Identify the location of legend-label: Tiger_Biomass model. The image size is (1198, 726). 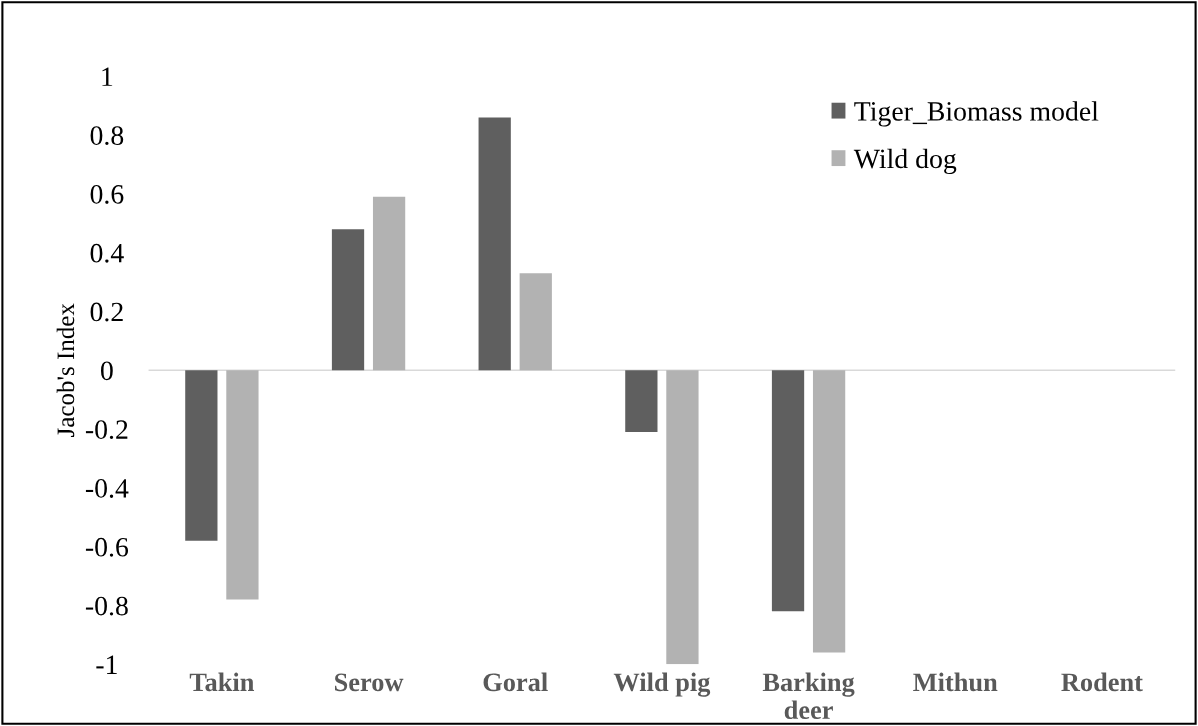
(976, 114).